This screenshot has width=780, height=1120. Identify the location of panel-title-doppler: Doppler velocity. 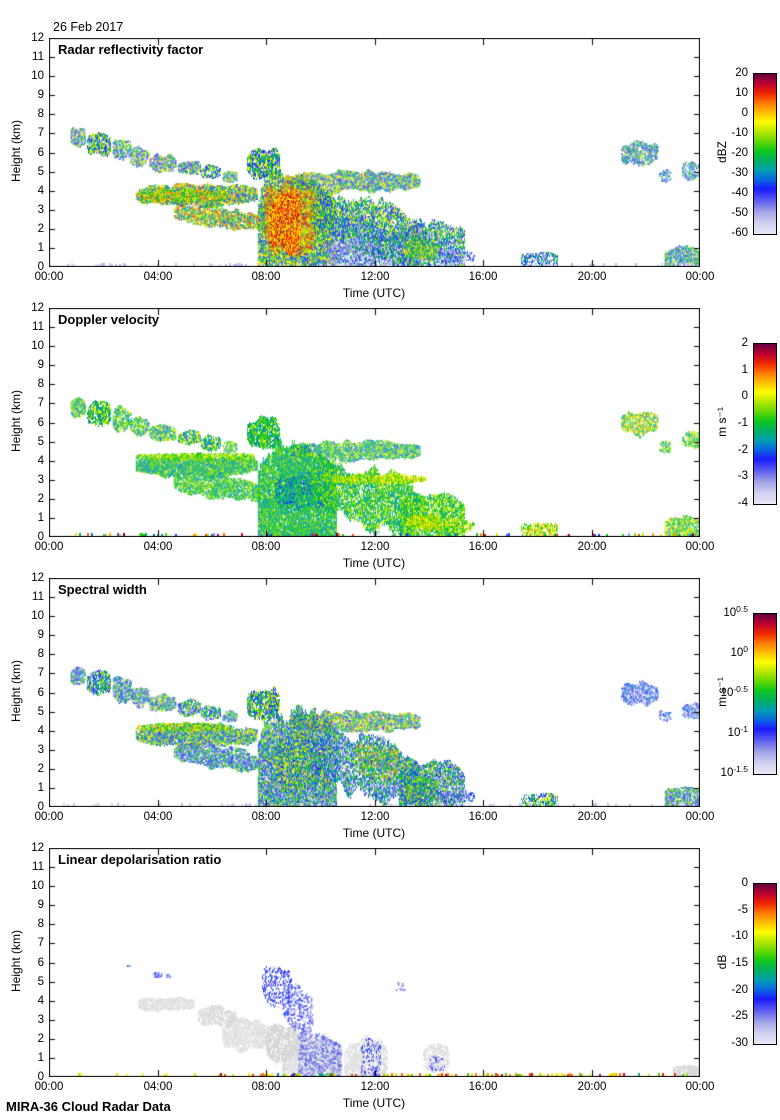
(109, 319).